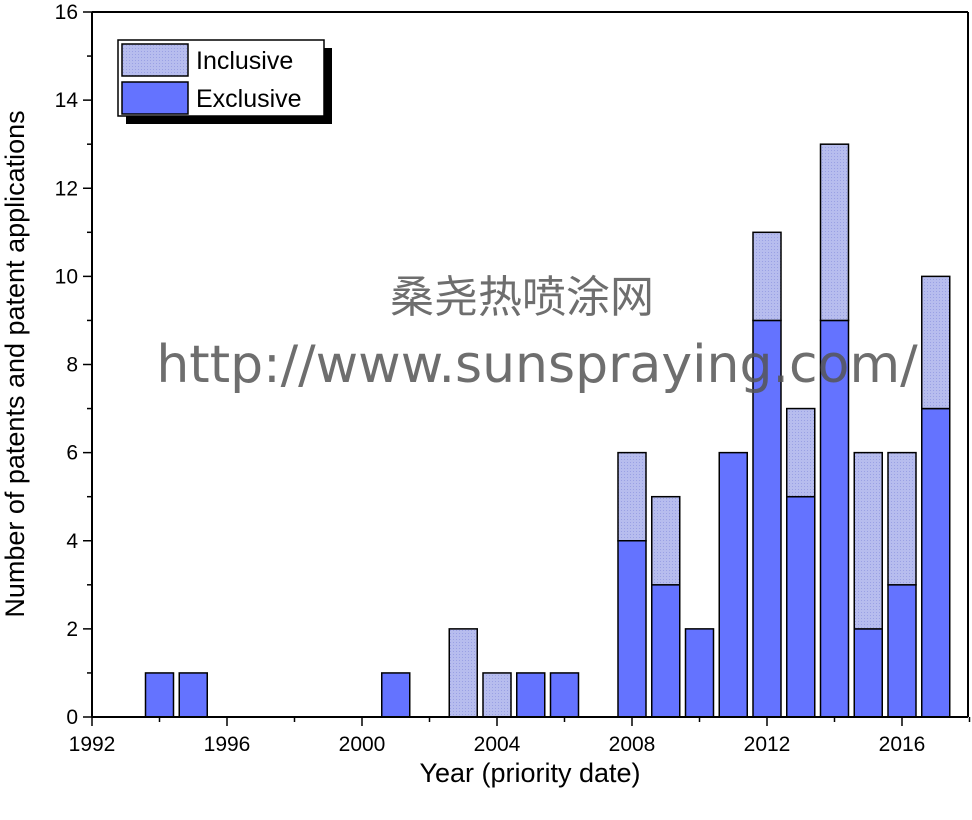 This screenshot has height=820, width=972. I want to click on x-tick-label: 2000, so click(362, 744).